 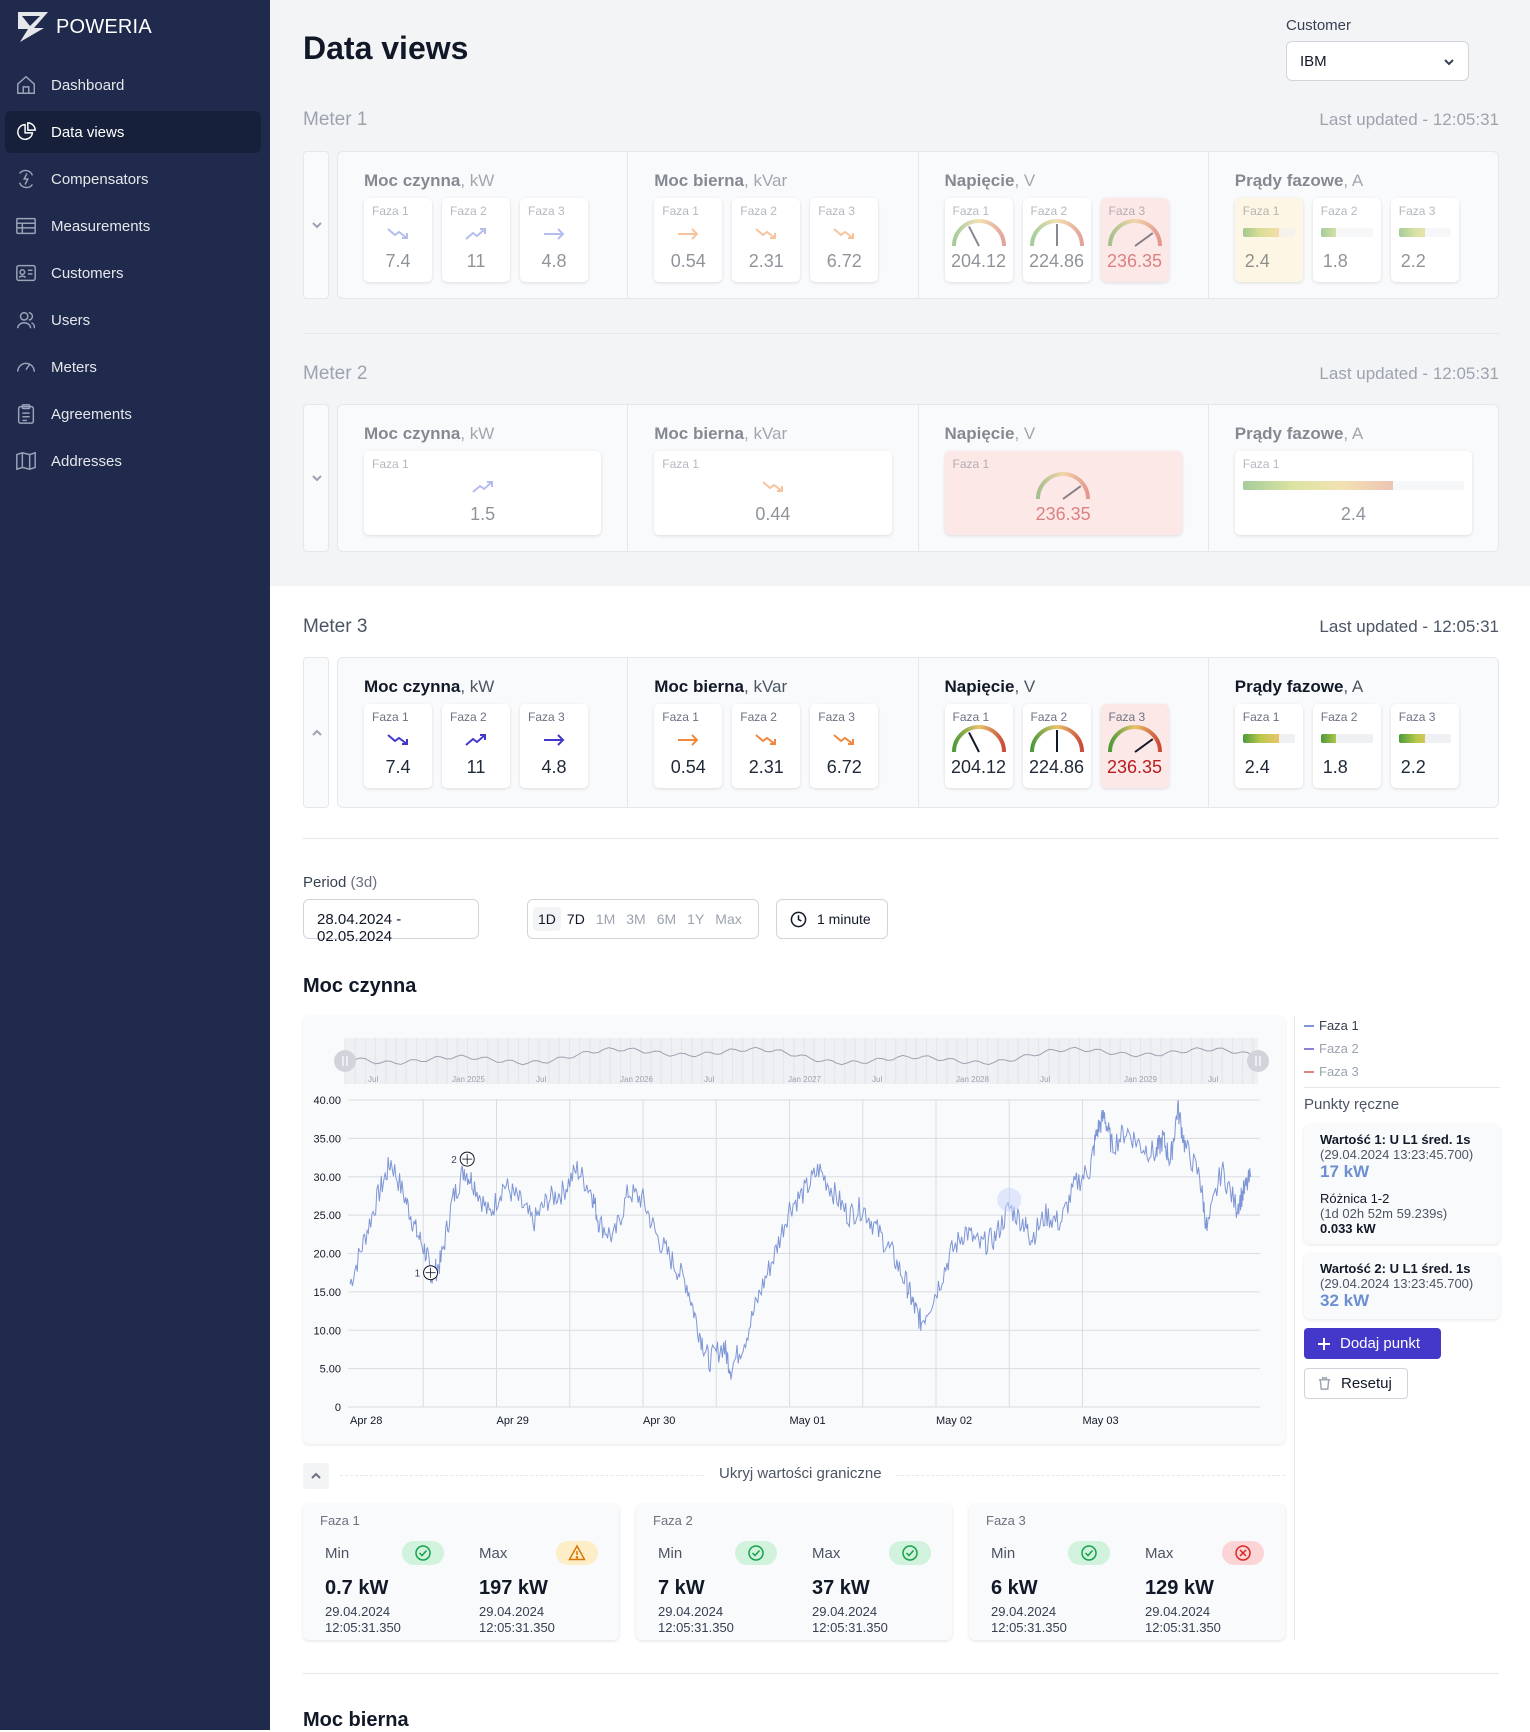 I want to click on period-label-text: Period, so click(x=325, y=882).